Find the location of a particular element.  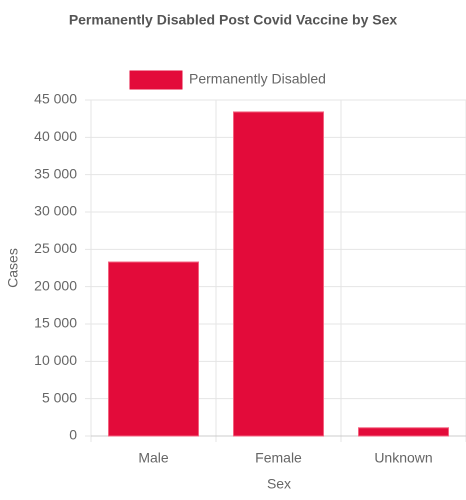

y-tick-label: 20 000 is located at coordinates (55, 285).